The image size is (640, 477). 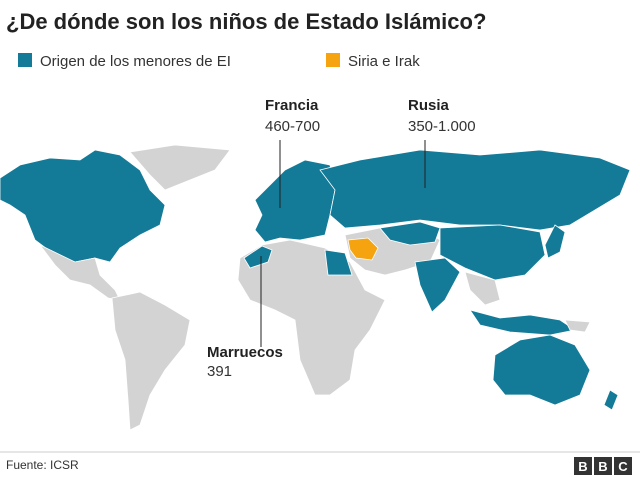 I want to click on callout-name: Francia, so click(x=292, y=105).